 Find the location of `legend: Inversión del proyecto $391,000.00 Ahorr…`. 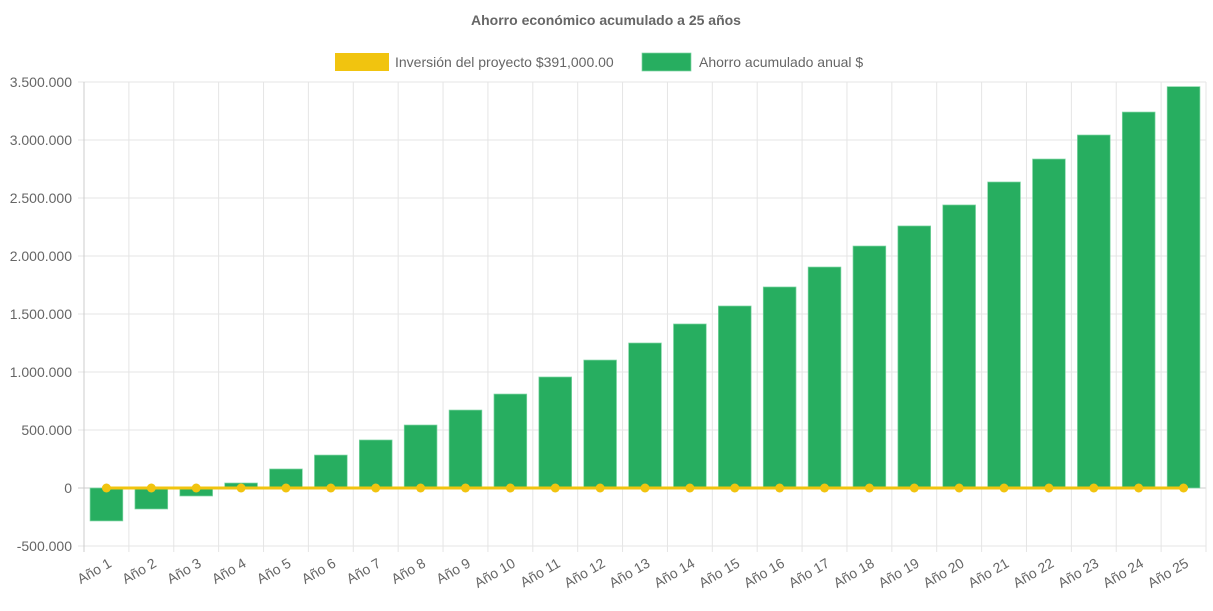

legend: Inversión del proyecto $391,000.00 Ahorr… is located at coordinates (599, 62).